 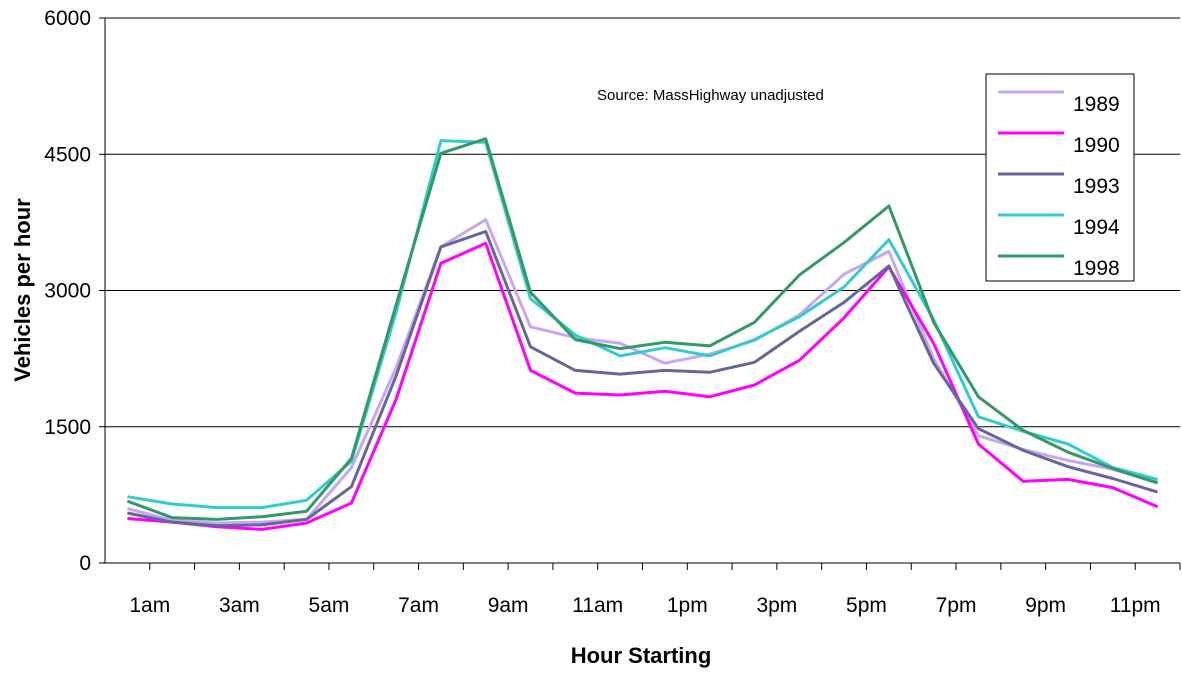 I want to click on x-tick-label: 7pm, so click(x=956, y=605).